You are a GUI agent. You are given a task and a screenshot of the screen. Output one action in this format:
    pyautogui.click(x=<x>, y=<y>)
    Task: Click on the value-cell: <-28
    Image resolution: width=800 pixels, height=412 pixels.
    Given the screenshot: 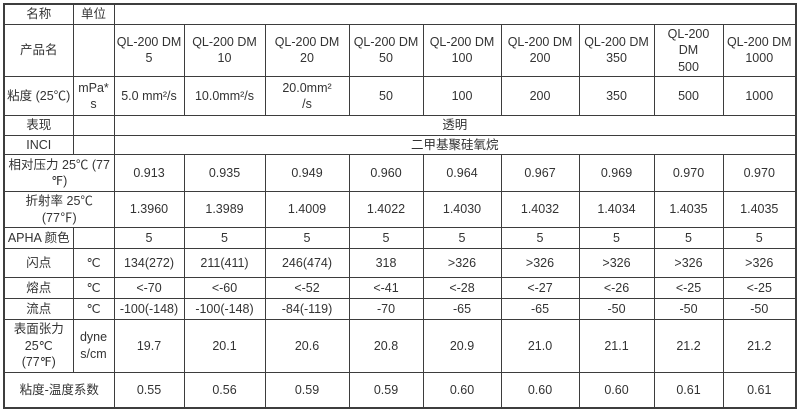 What is the action you would take?
    pyautogui.click(x=462, y=288)
    